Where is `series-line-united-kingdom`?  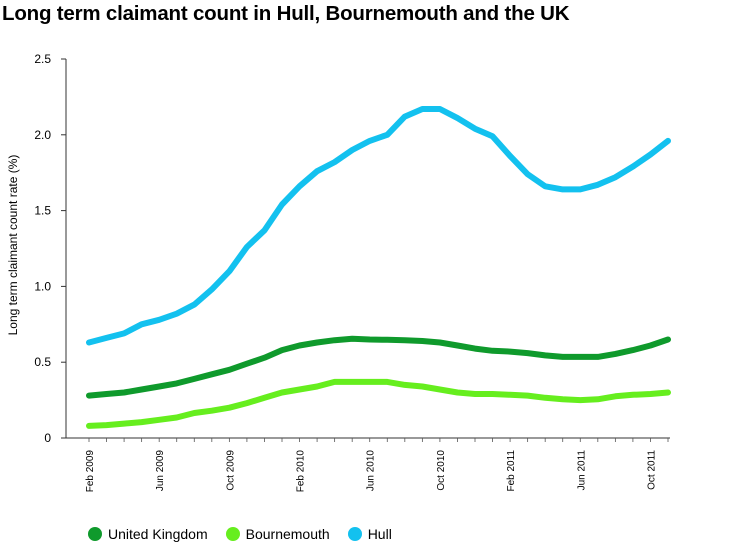
series-line-united-kingdom is located at coordinates (378, 367).